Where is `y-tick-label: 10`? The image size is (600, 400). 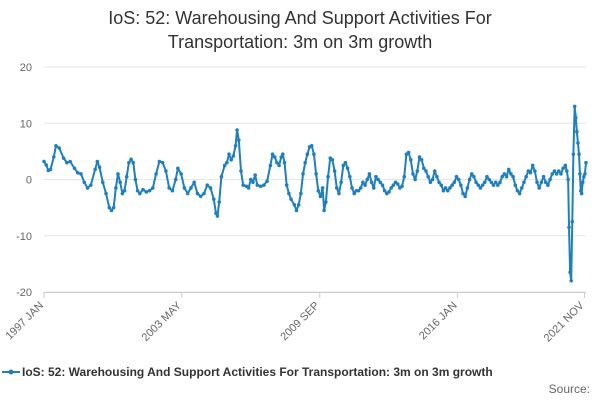 y-tick-label: 10 is located at coordinates (26, 124).